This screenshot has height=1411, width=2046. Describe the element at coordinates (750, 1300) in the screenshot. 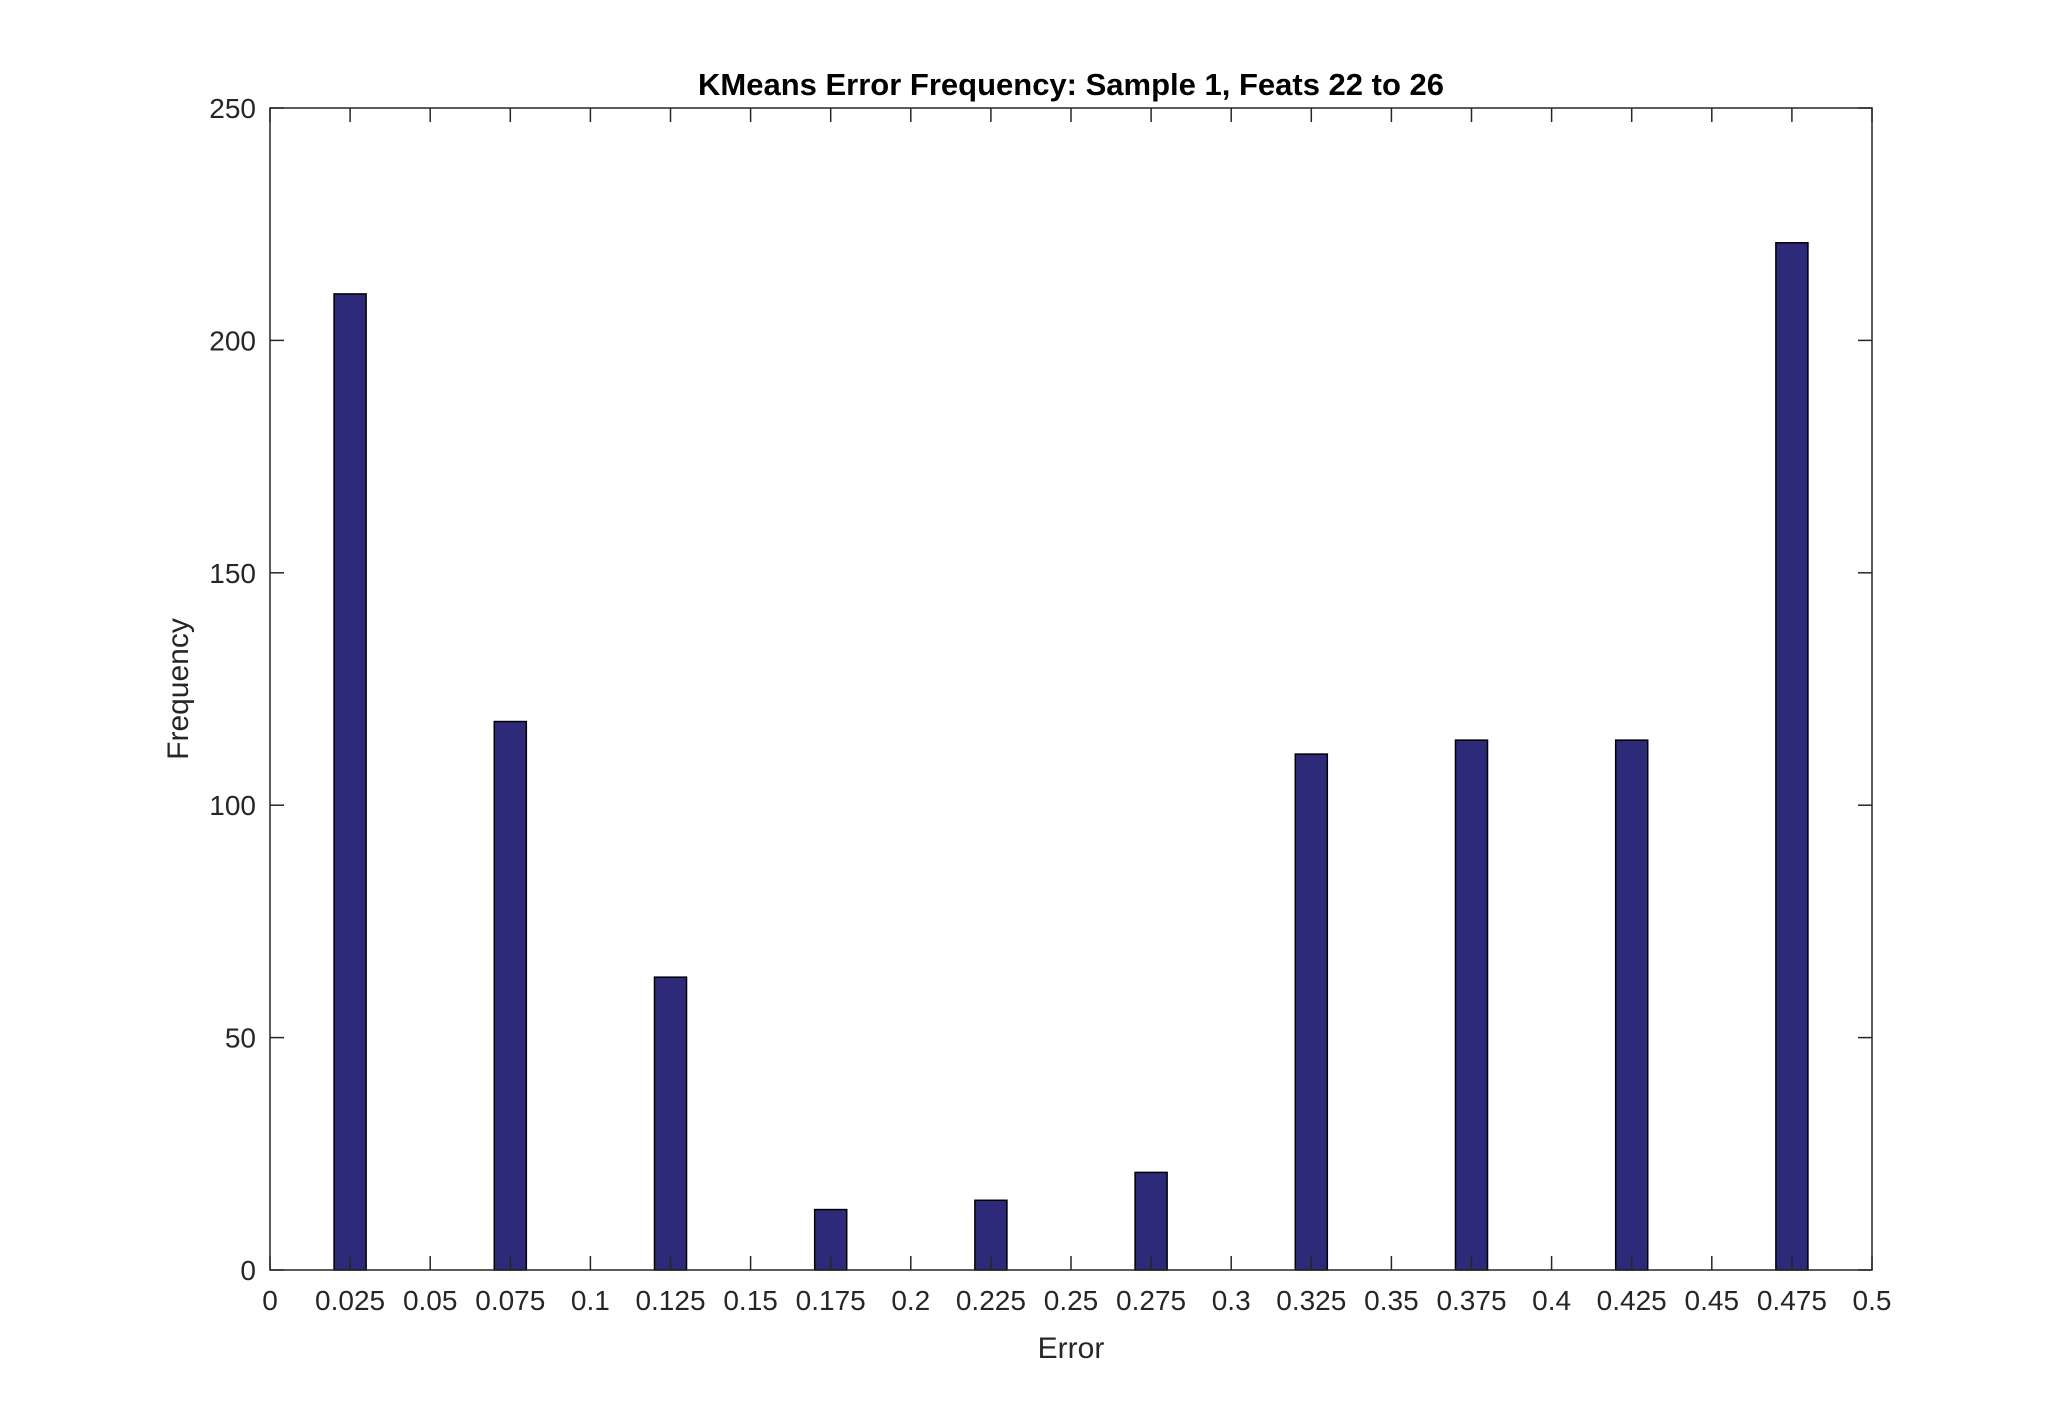

I see `x-tick-label: 0.15` at that location.